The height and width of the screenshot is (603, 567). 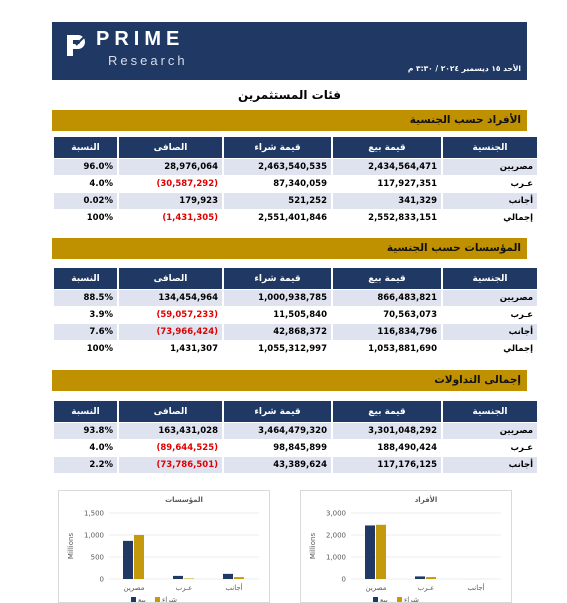 I want to click on table-cell: 96.0%, so click(x=85, y=167).